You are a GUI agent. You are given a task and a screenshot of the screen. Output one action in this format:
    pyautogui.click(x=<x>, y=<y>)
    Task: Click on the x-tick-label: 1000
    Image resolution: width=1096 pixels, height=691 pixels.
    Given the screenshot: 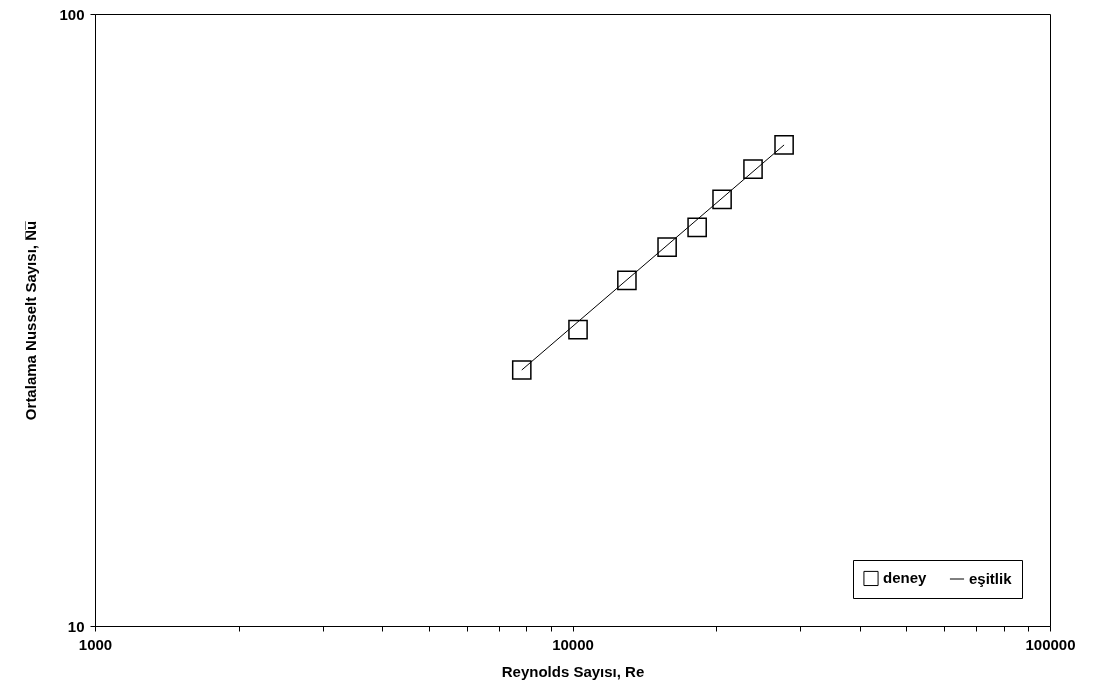 What is the action you would take?
    pyautogui.click(x=95, y=644)
    